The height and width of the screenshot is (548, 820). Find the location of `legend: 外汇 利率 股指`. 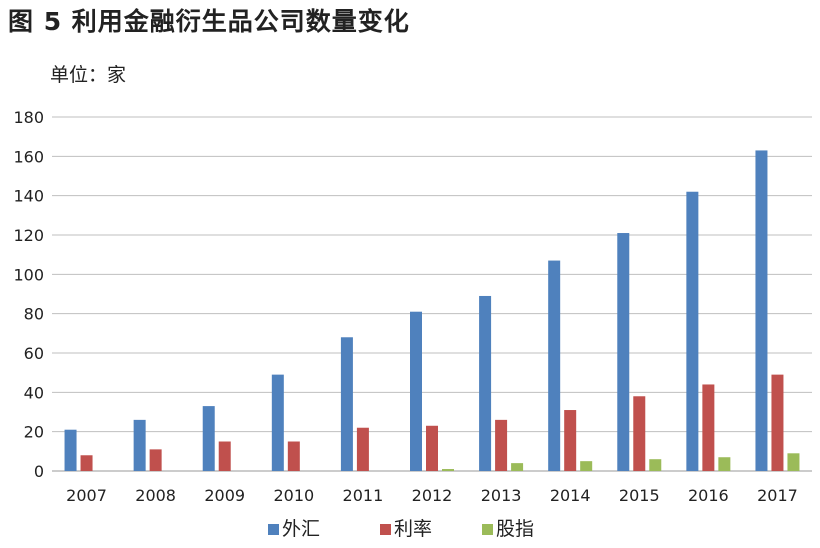

legend: 外汇 利率 股指 is located at coordinates (401, 529).